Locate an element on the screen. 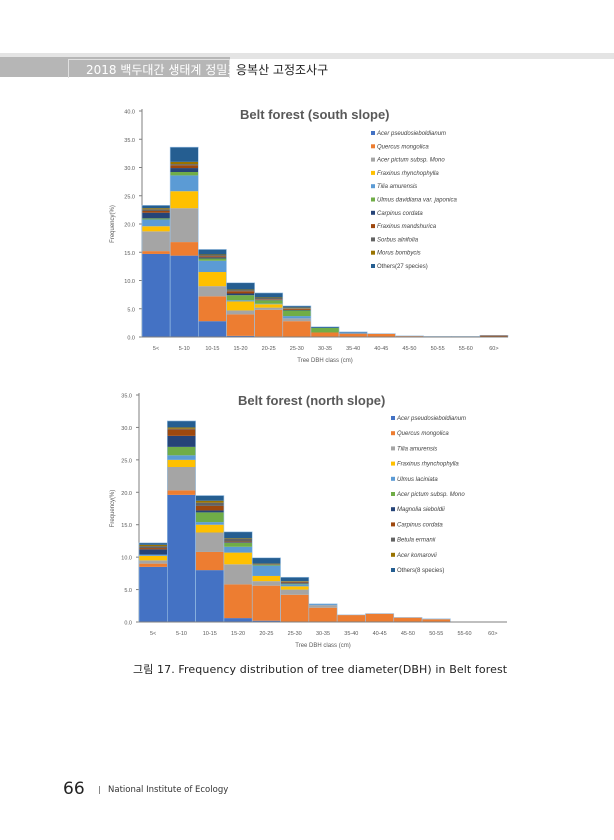  legend-entry: Quercus mongolica is located at coordinates (403, 147).